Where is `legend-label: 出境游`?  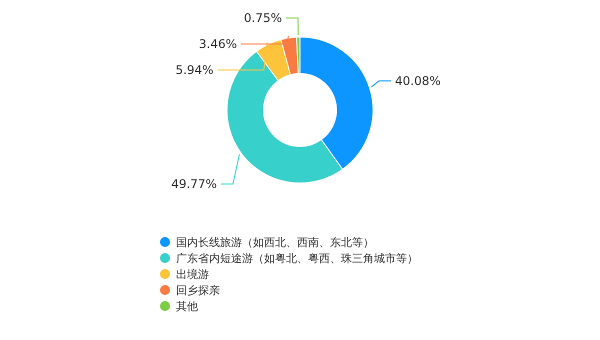 legend-label: 出境游 is located at coordinates (192, 274).